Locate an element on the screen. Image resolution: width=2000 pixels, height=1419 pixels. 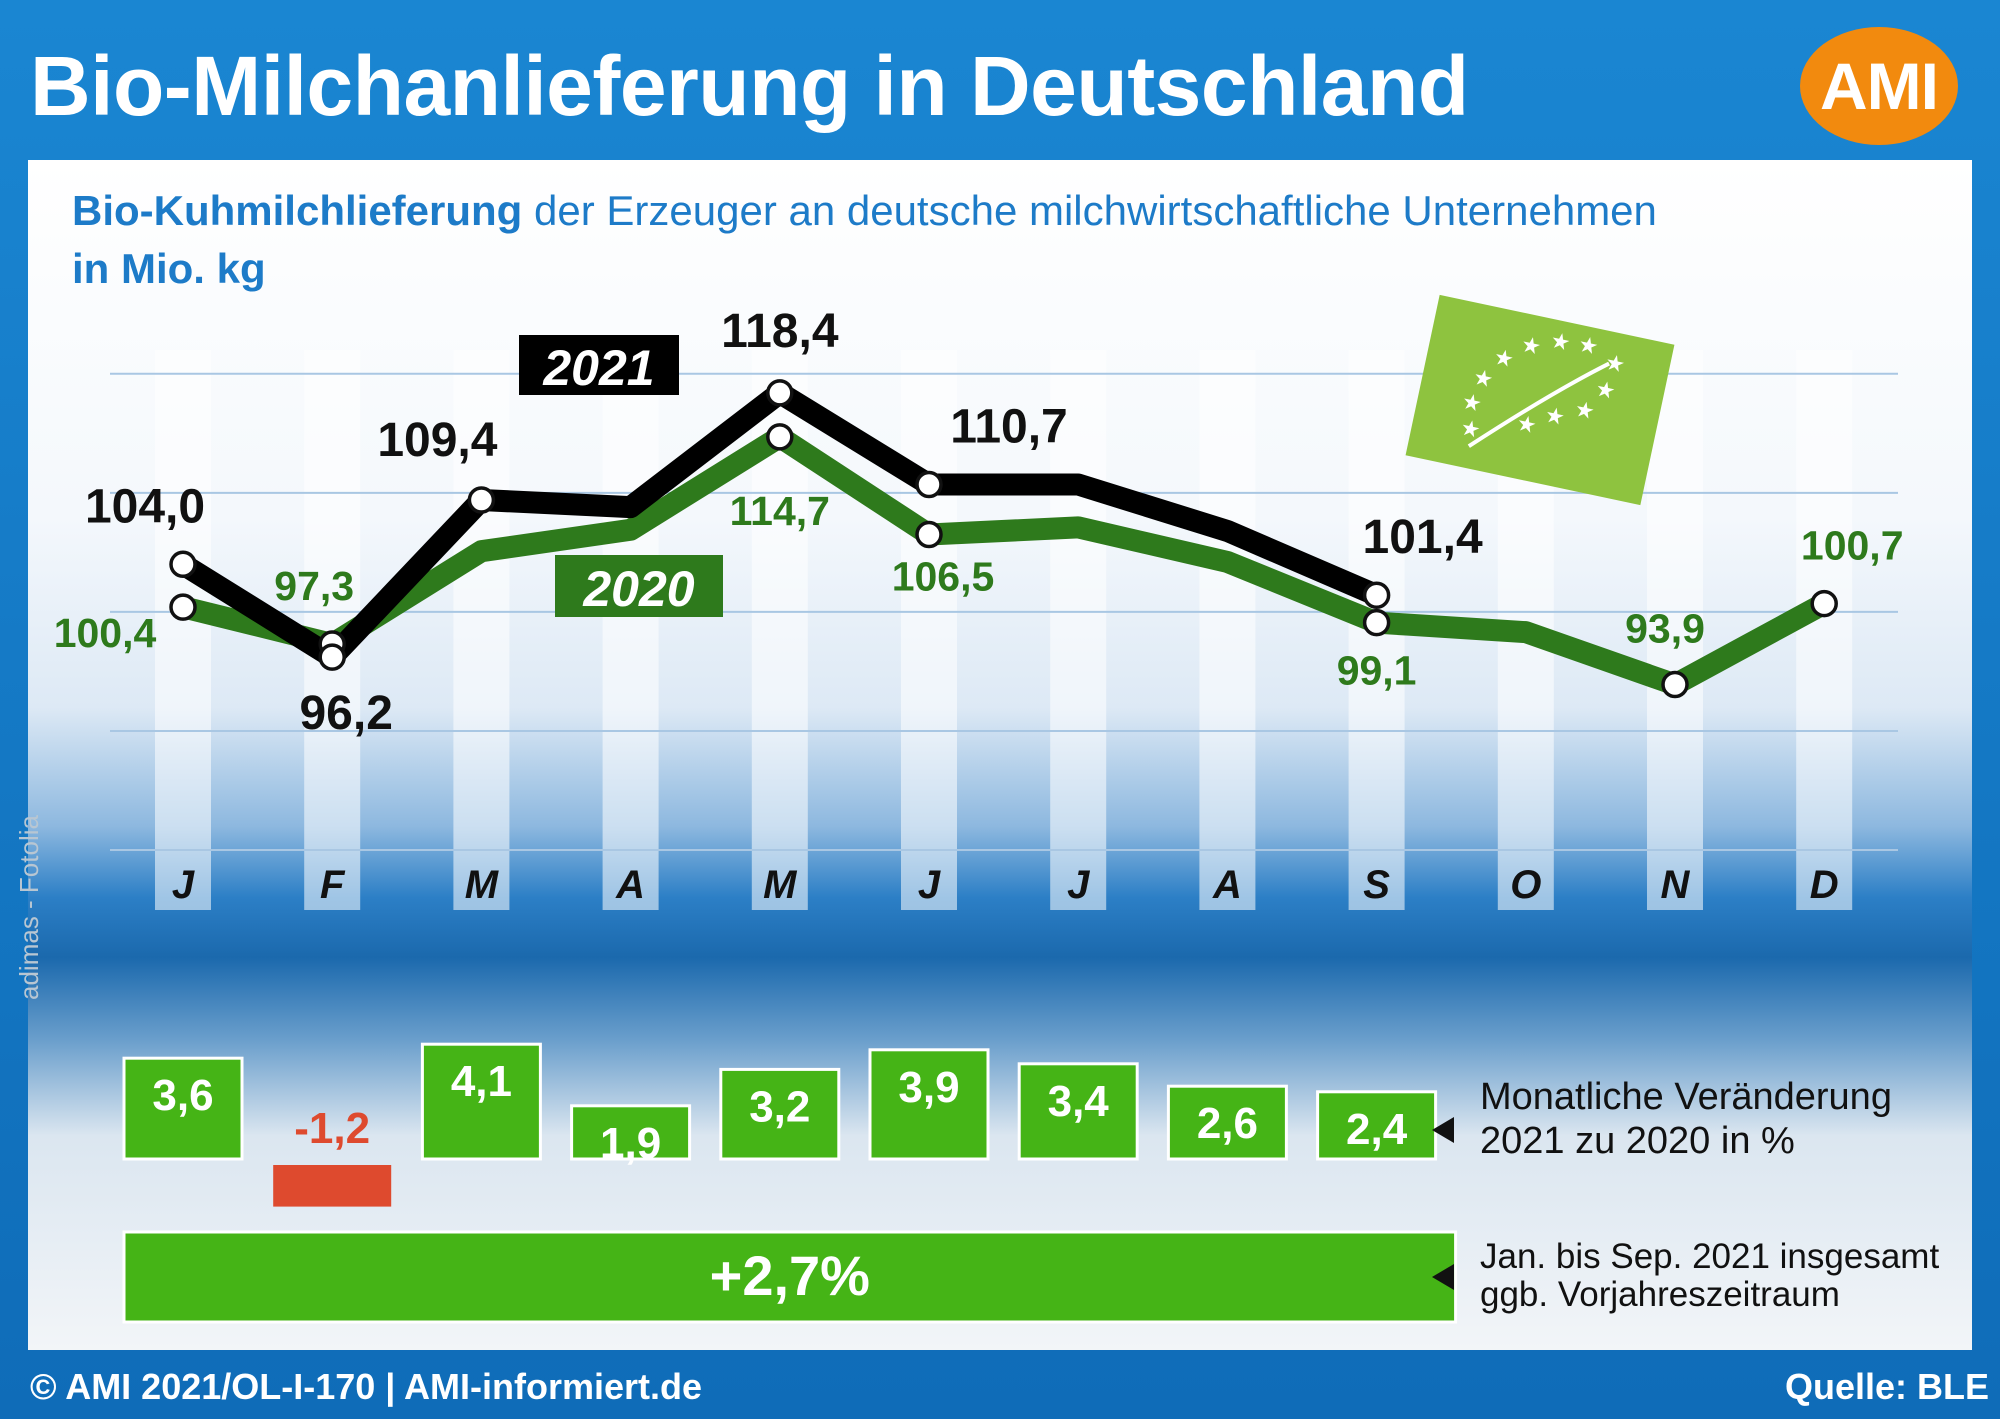
subtitle-unit: in Mio. kg is located at coordinates (169, 268).